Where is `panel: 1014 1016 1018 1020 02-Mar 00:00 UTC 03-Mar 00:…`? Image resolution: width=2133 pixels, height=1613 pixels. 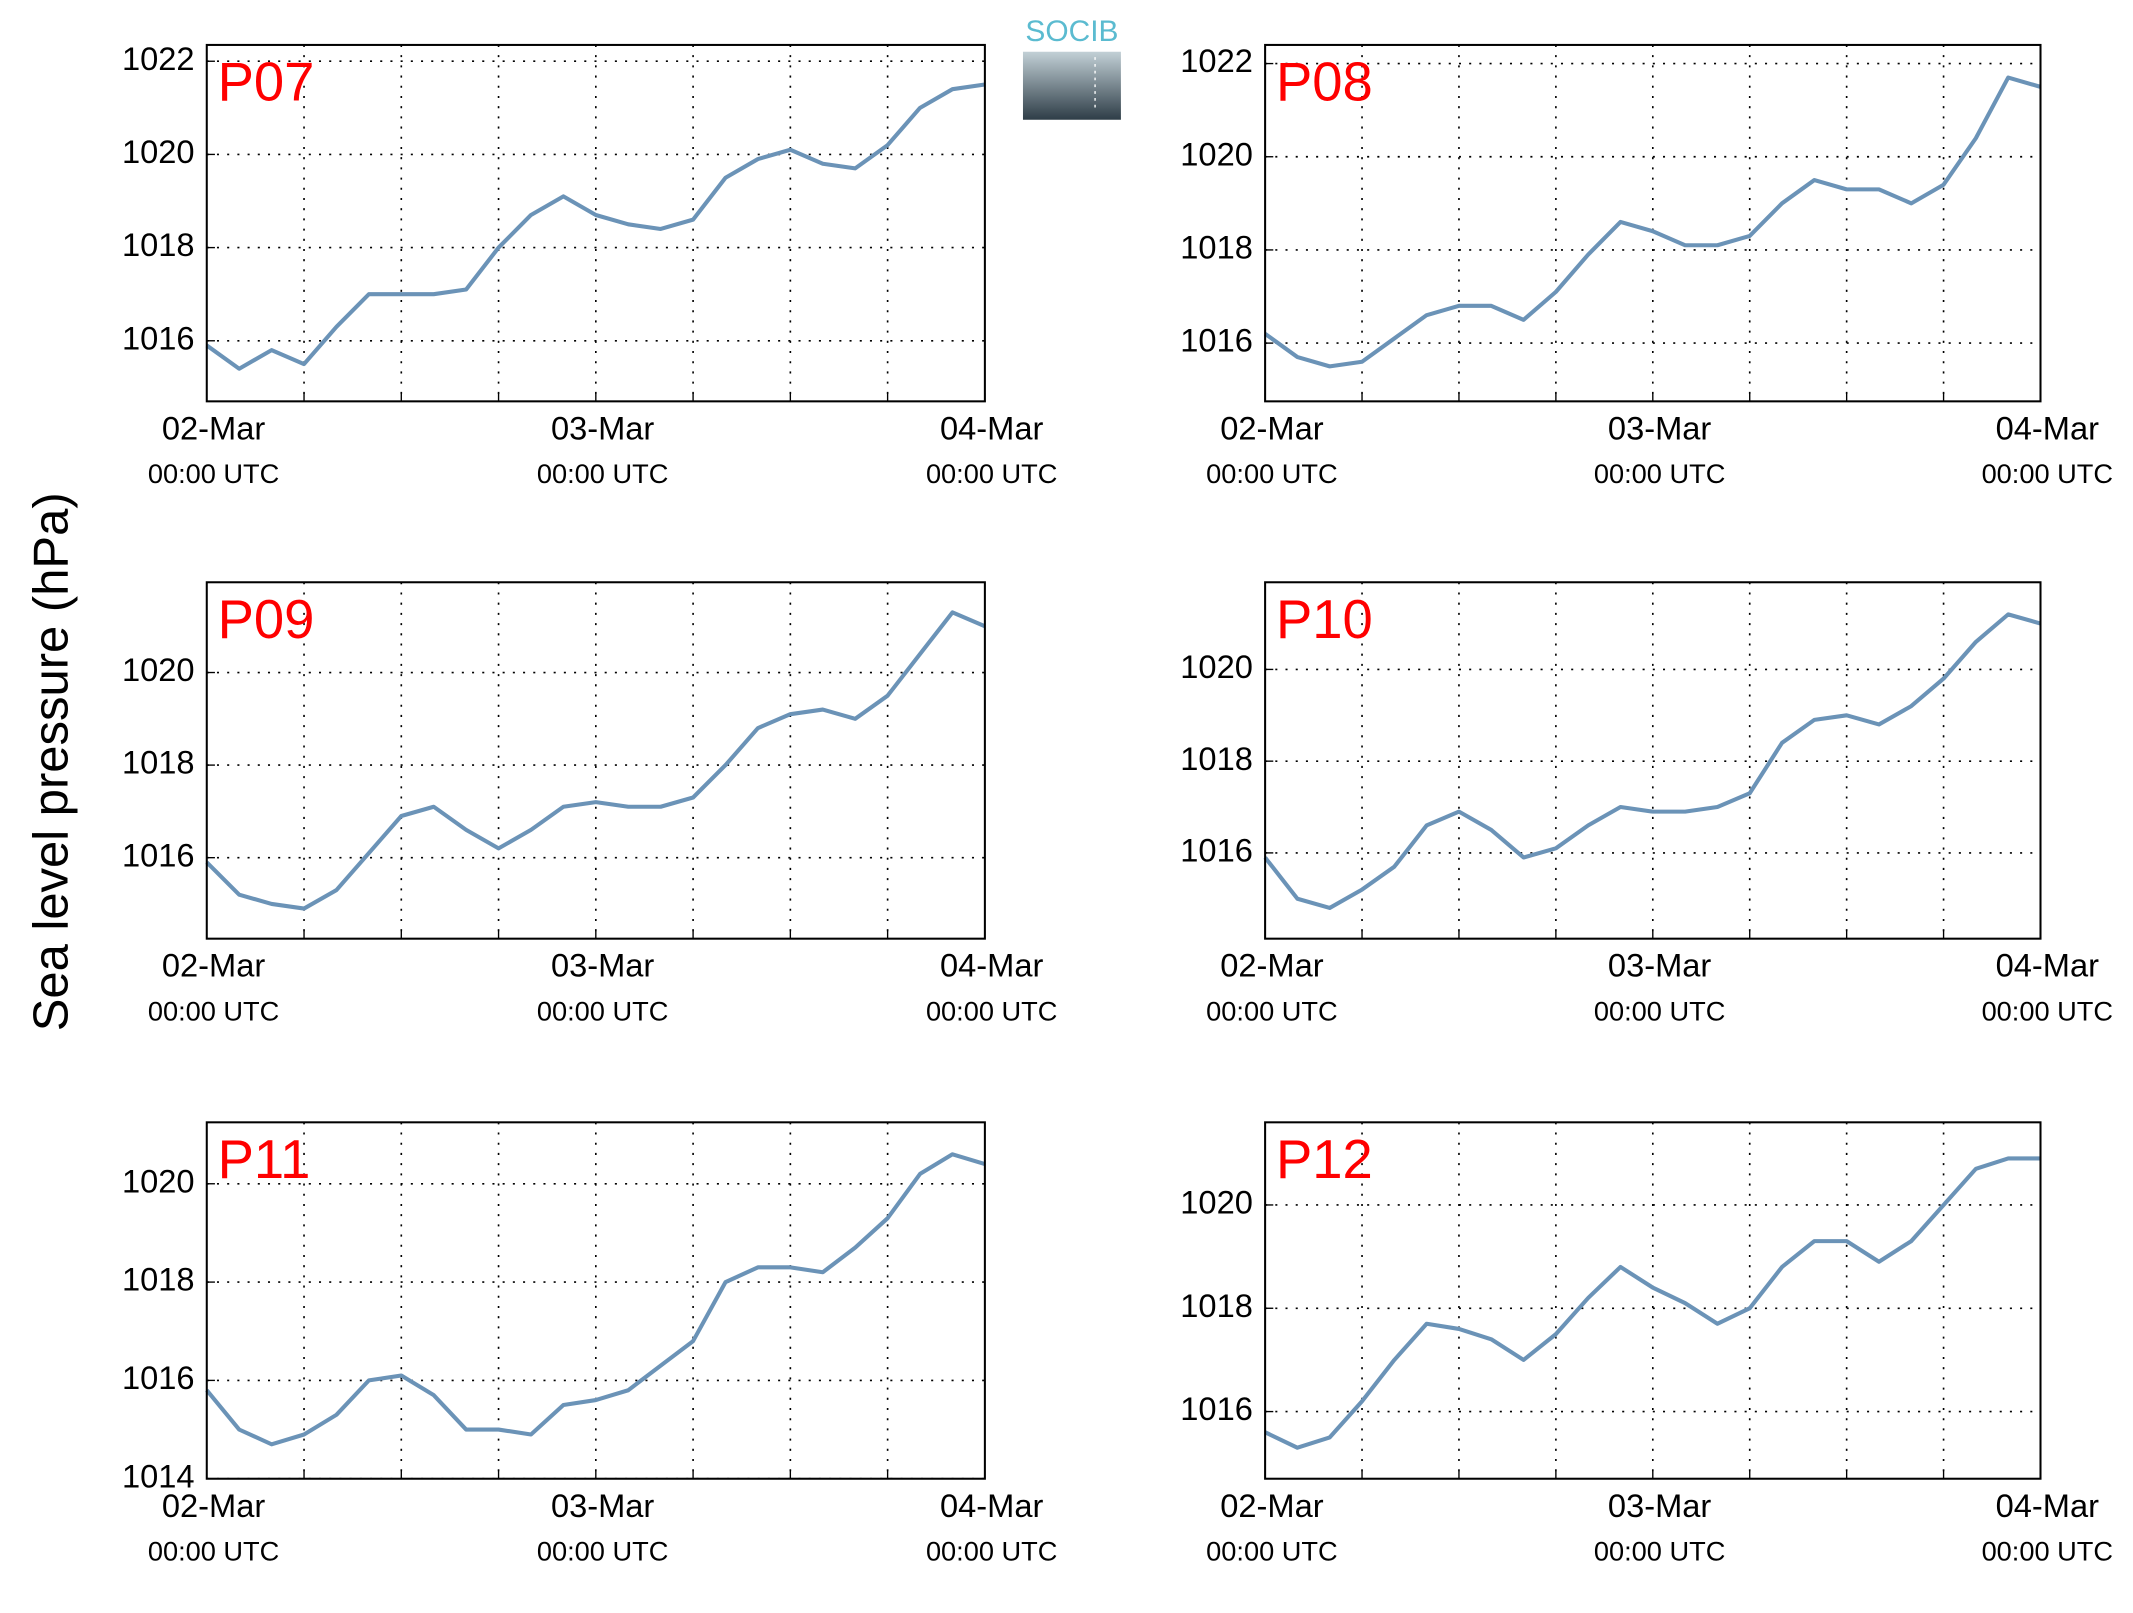 panel: 1014 1016 1018 1020 02-Mar 00:00 UTC 03-Mar 00:… is located at coordinates (589, 1343).